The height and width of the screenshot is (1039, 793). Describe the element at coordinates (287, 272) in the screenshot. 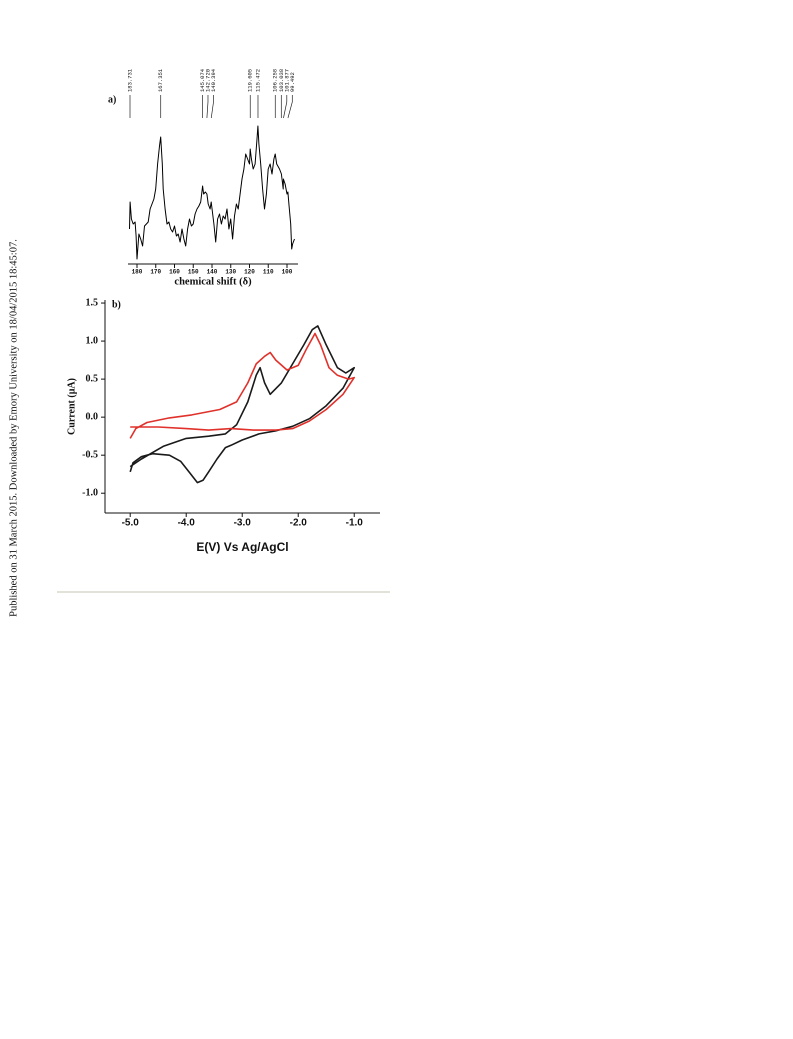

I see `x-tick-label: 100` at that location.